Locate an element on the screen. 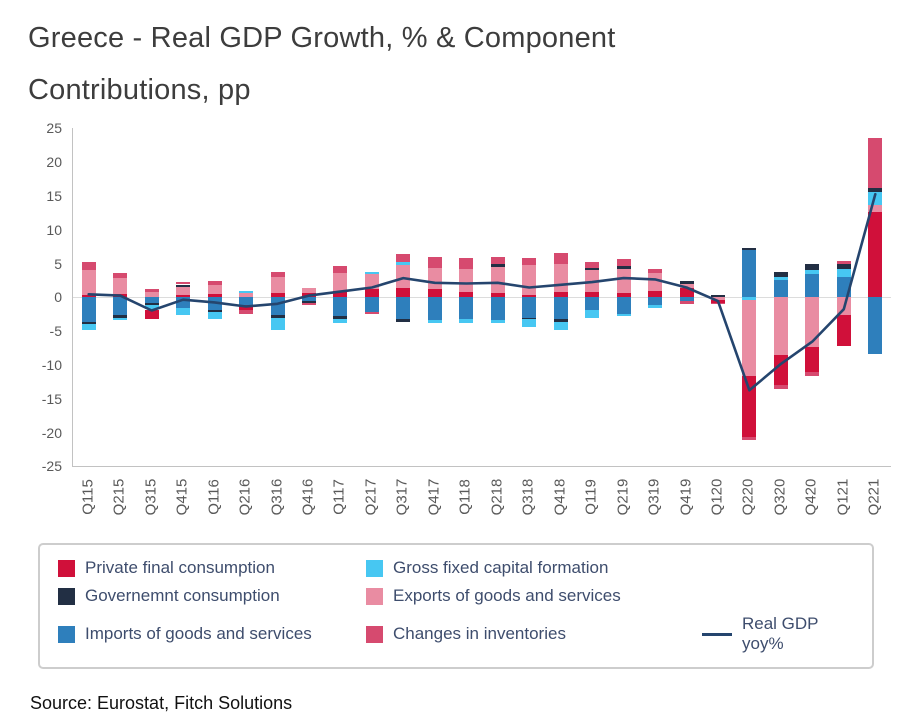 This screenshot has width=916, height=714. x-tick-label: Q315 is located at coordinates (151, 497).